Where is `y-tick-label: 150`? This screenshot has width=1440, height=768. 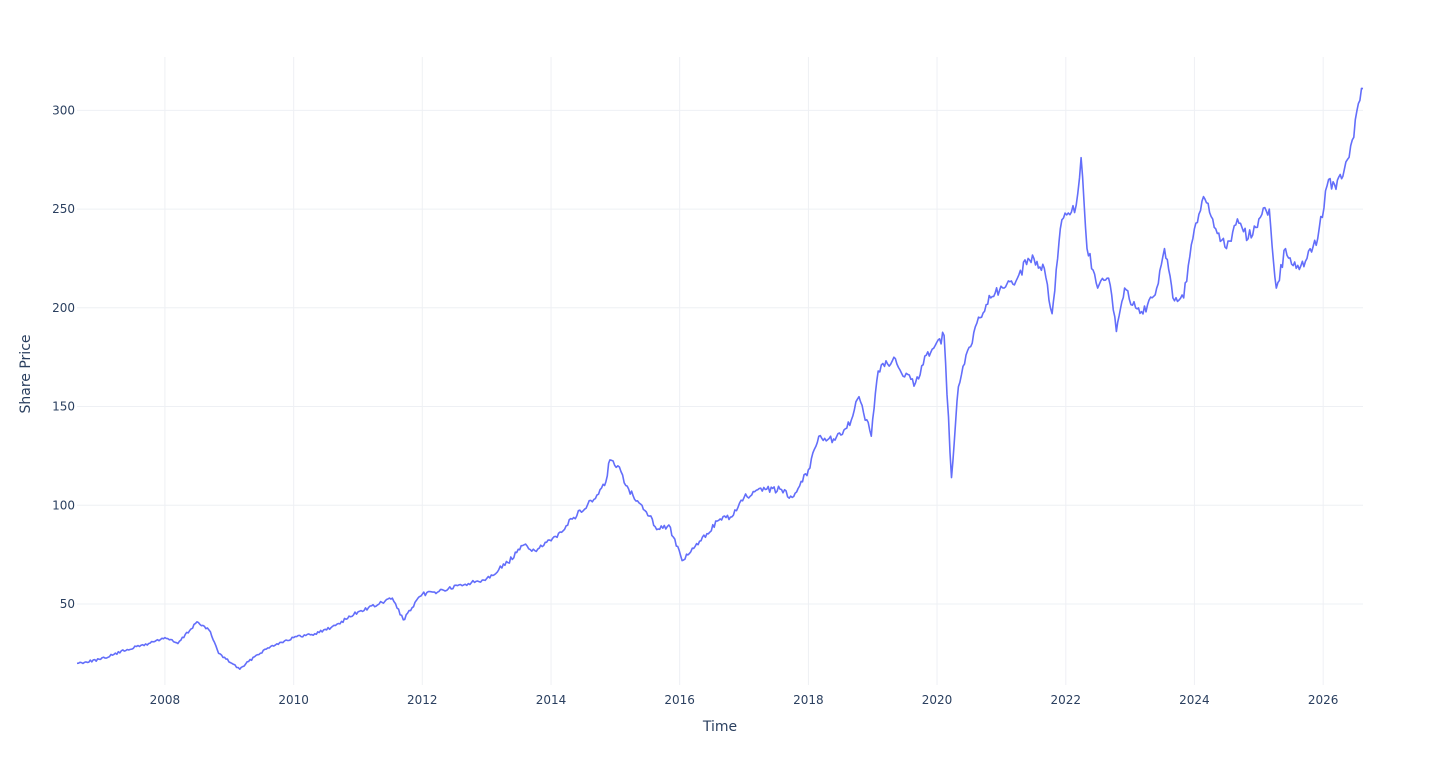
y-tick-label: 150 is located at coordinates (63, 407).